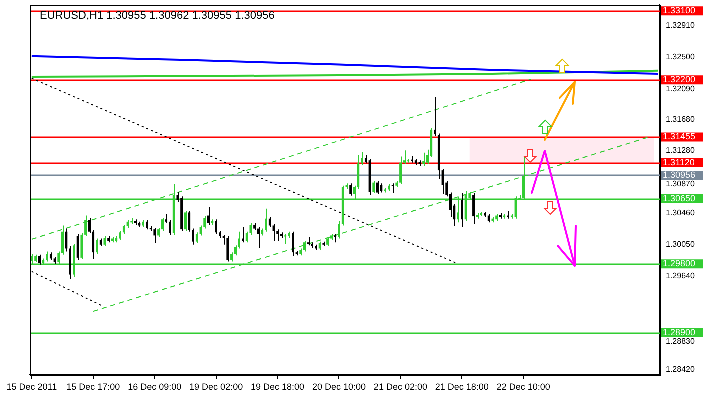 This screenshot has width=703, height=398. What do you see at coordinates (278, 387) in the screenshot?
I see `x-tick-label: 19 Dec 18:00` at bounding box center [278, 387].